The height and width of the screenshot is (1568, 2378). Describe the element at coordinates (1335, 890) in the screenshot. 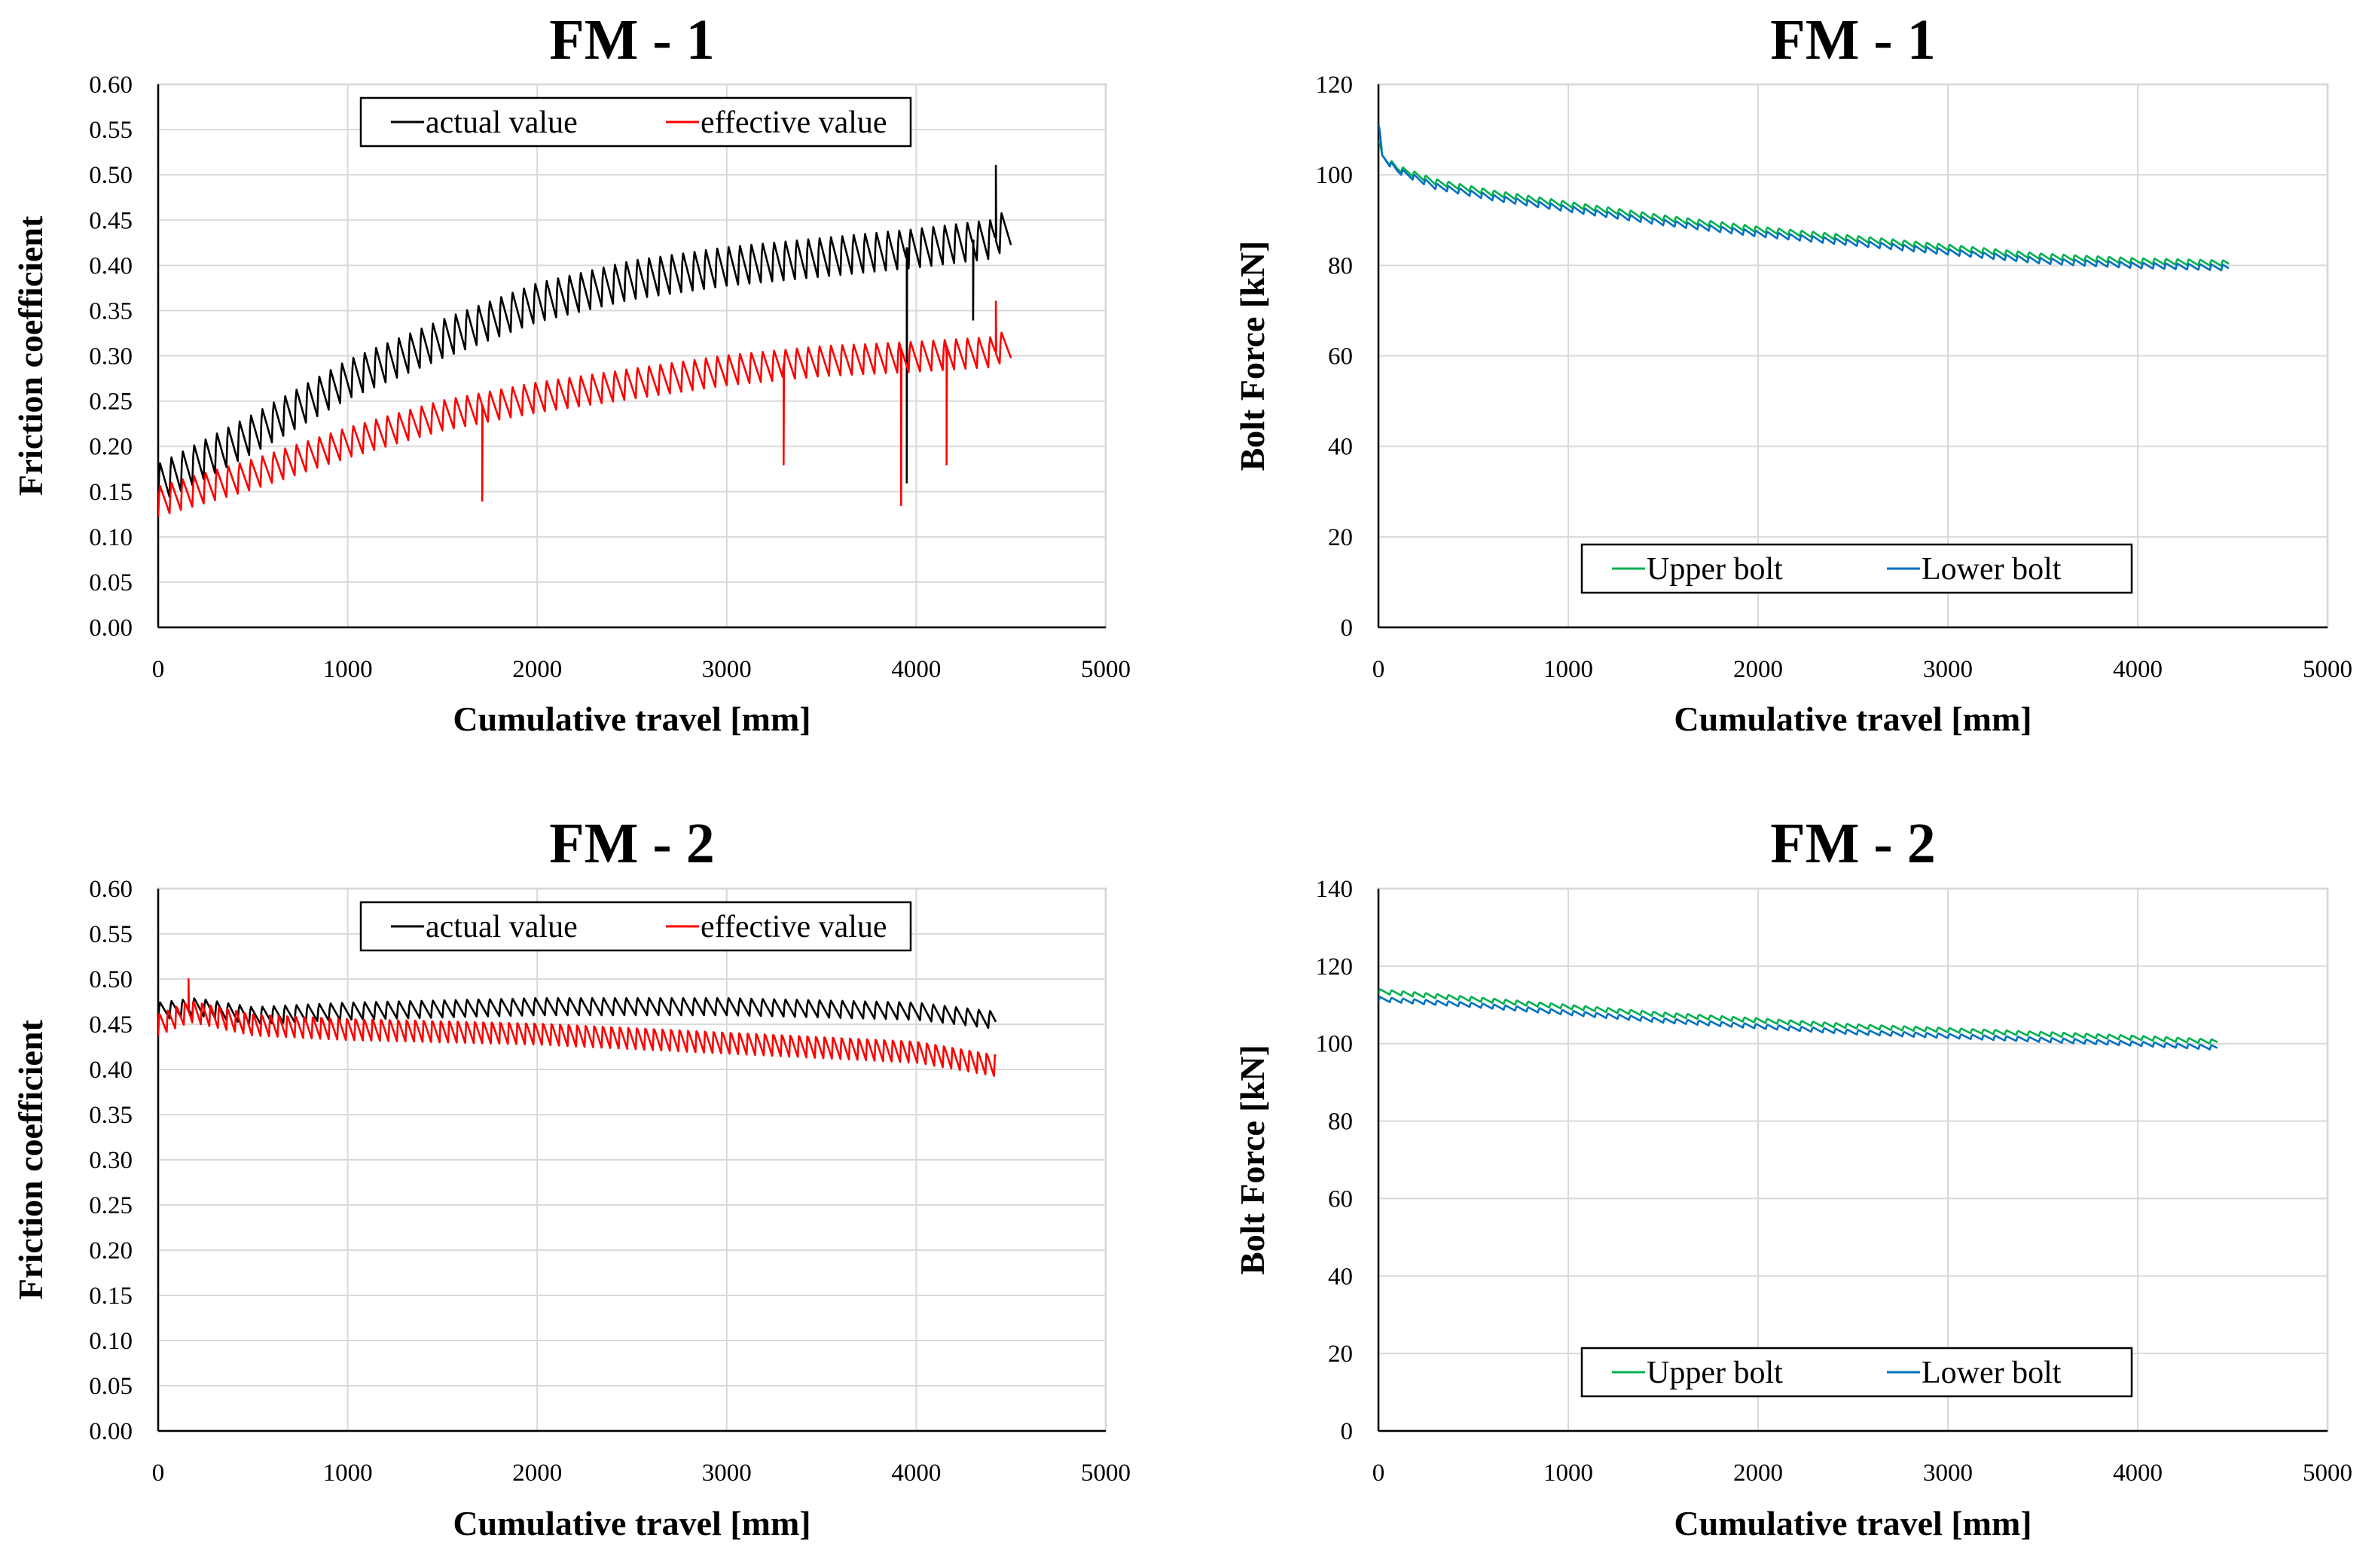

I see `y-tick-label: 140` at that location.